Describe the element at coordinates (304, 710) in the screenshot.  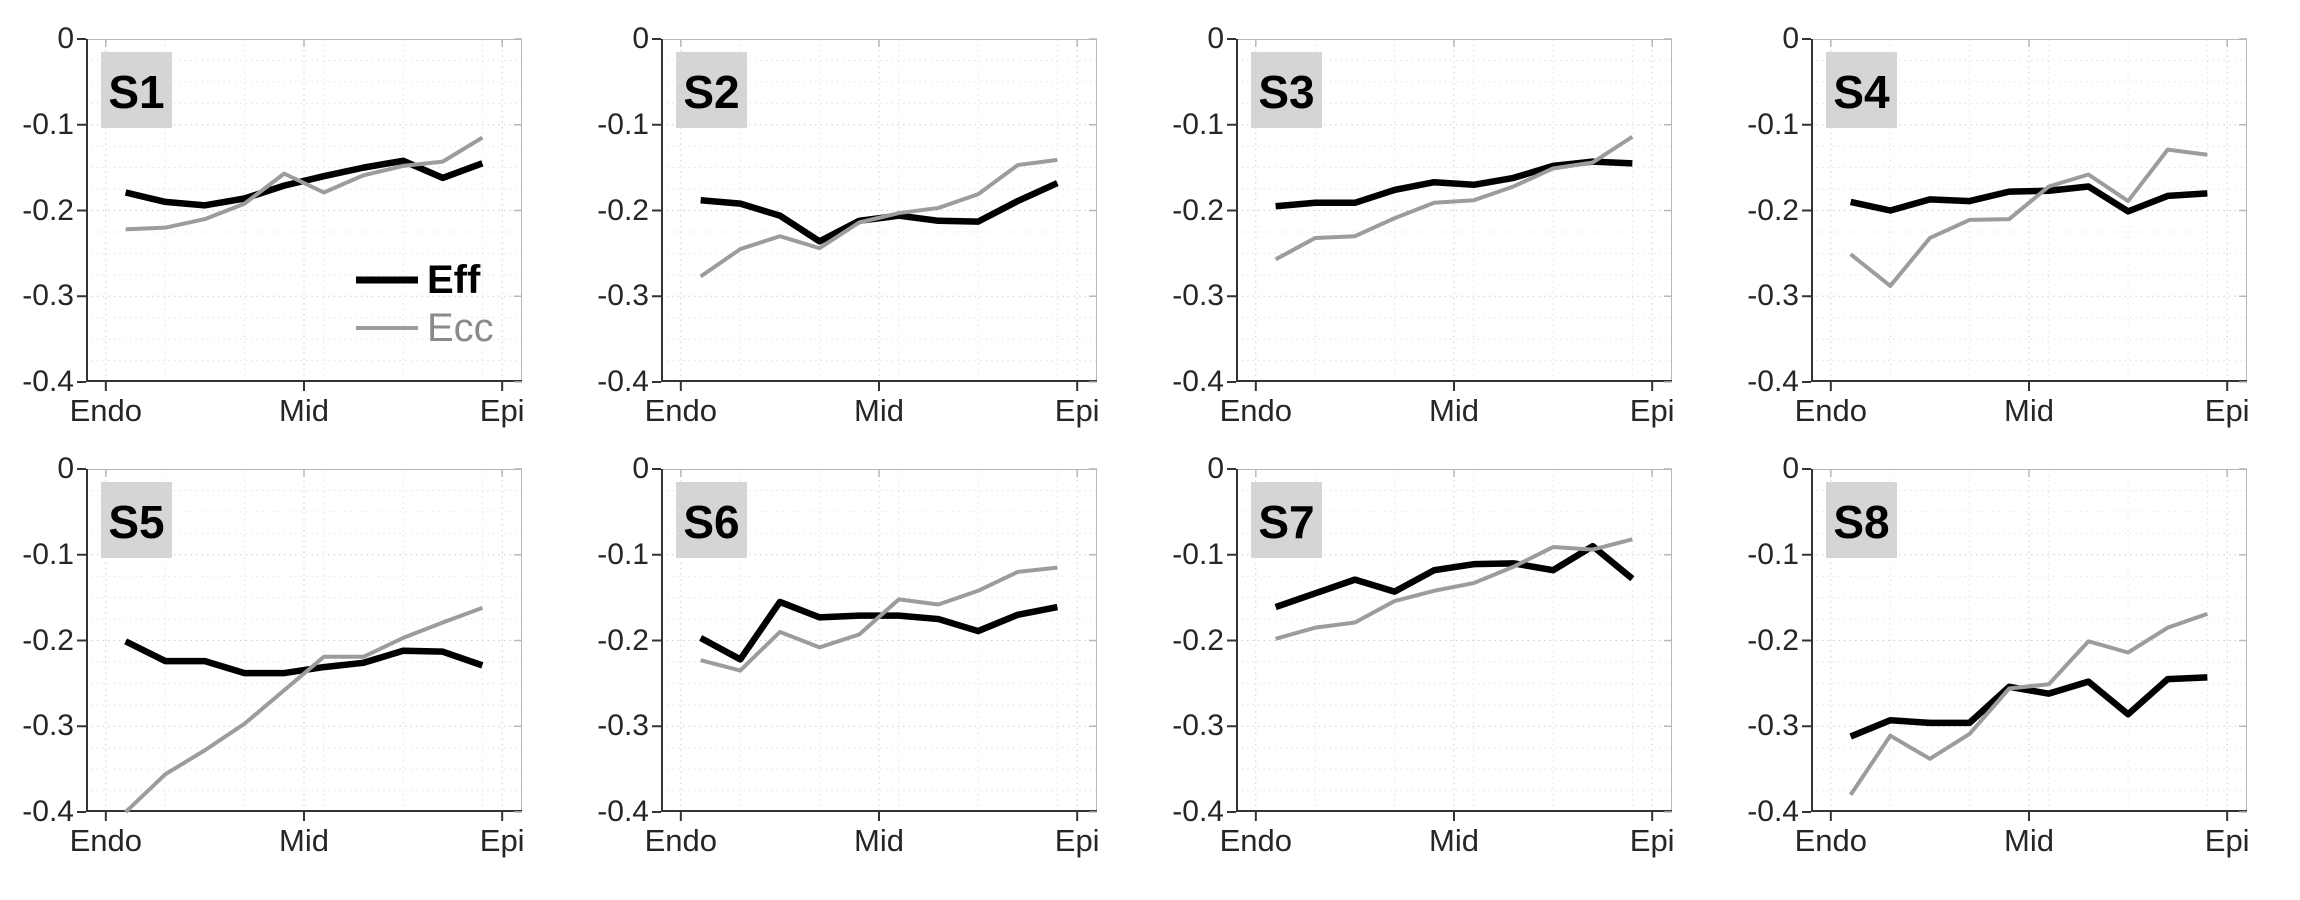
I see `ecc-line-s5` at that location.